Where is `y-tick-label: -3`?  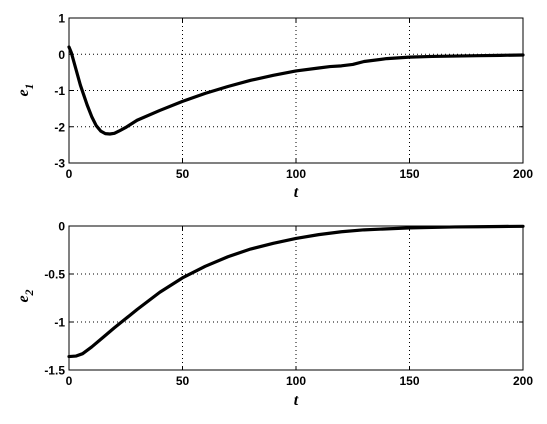
y-tick-label: -3 is located at coordinates (59, 164).